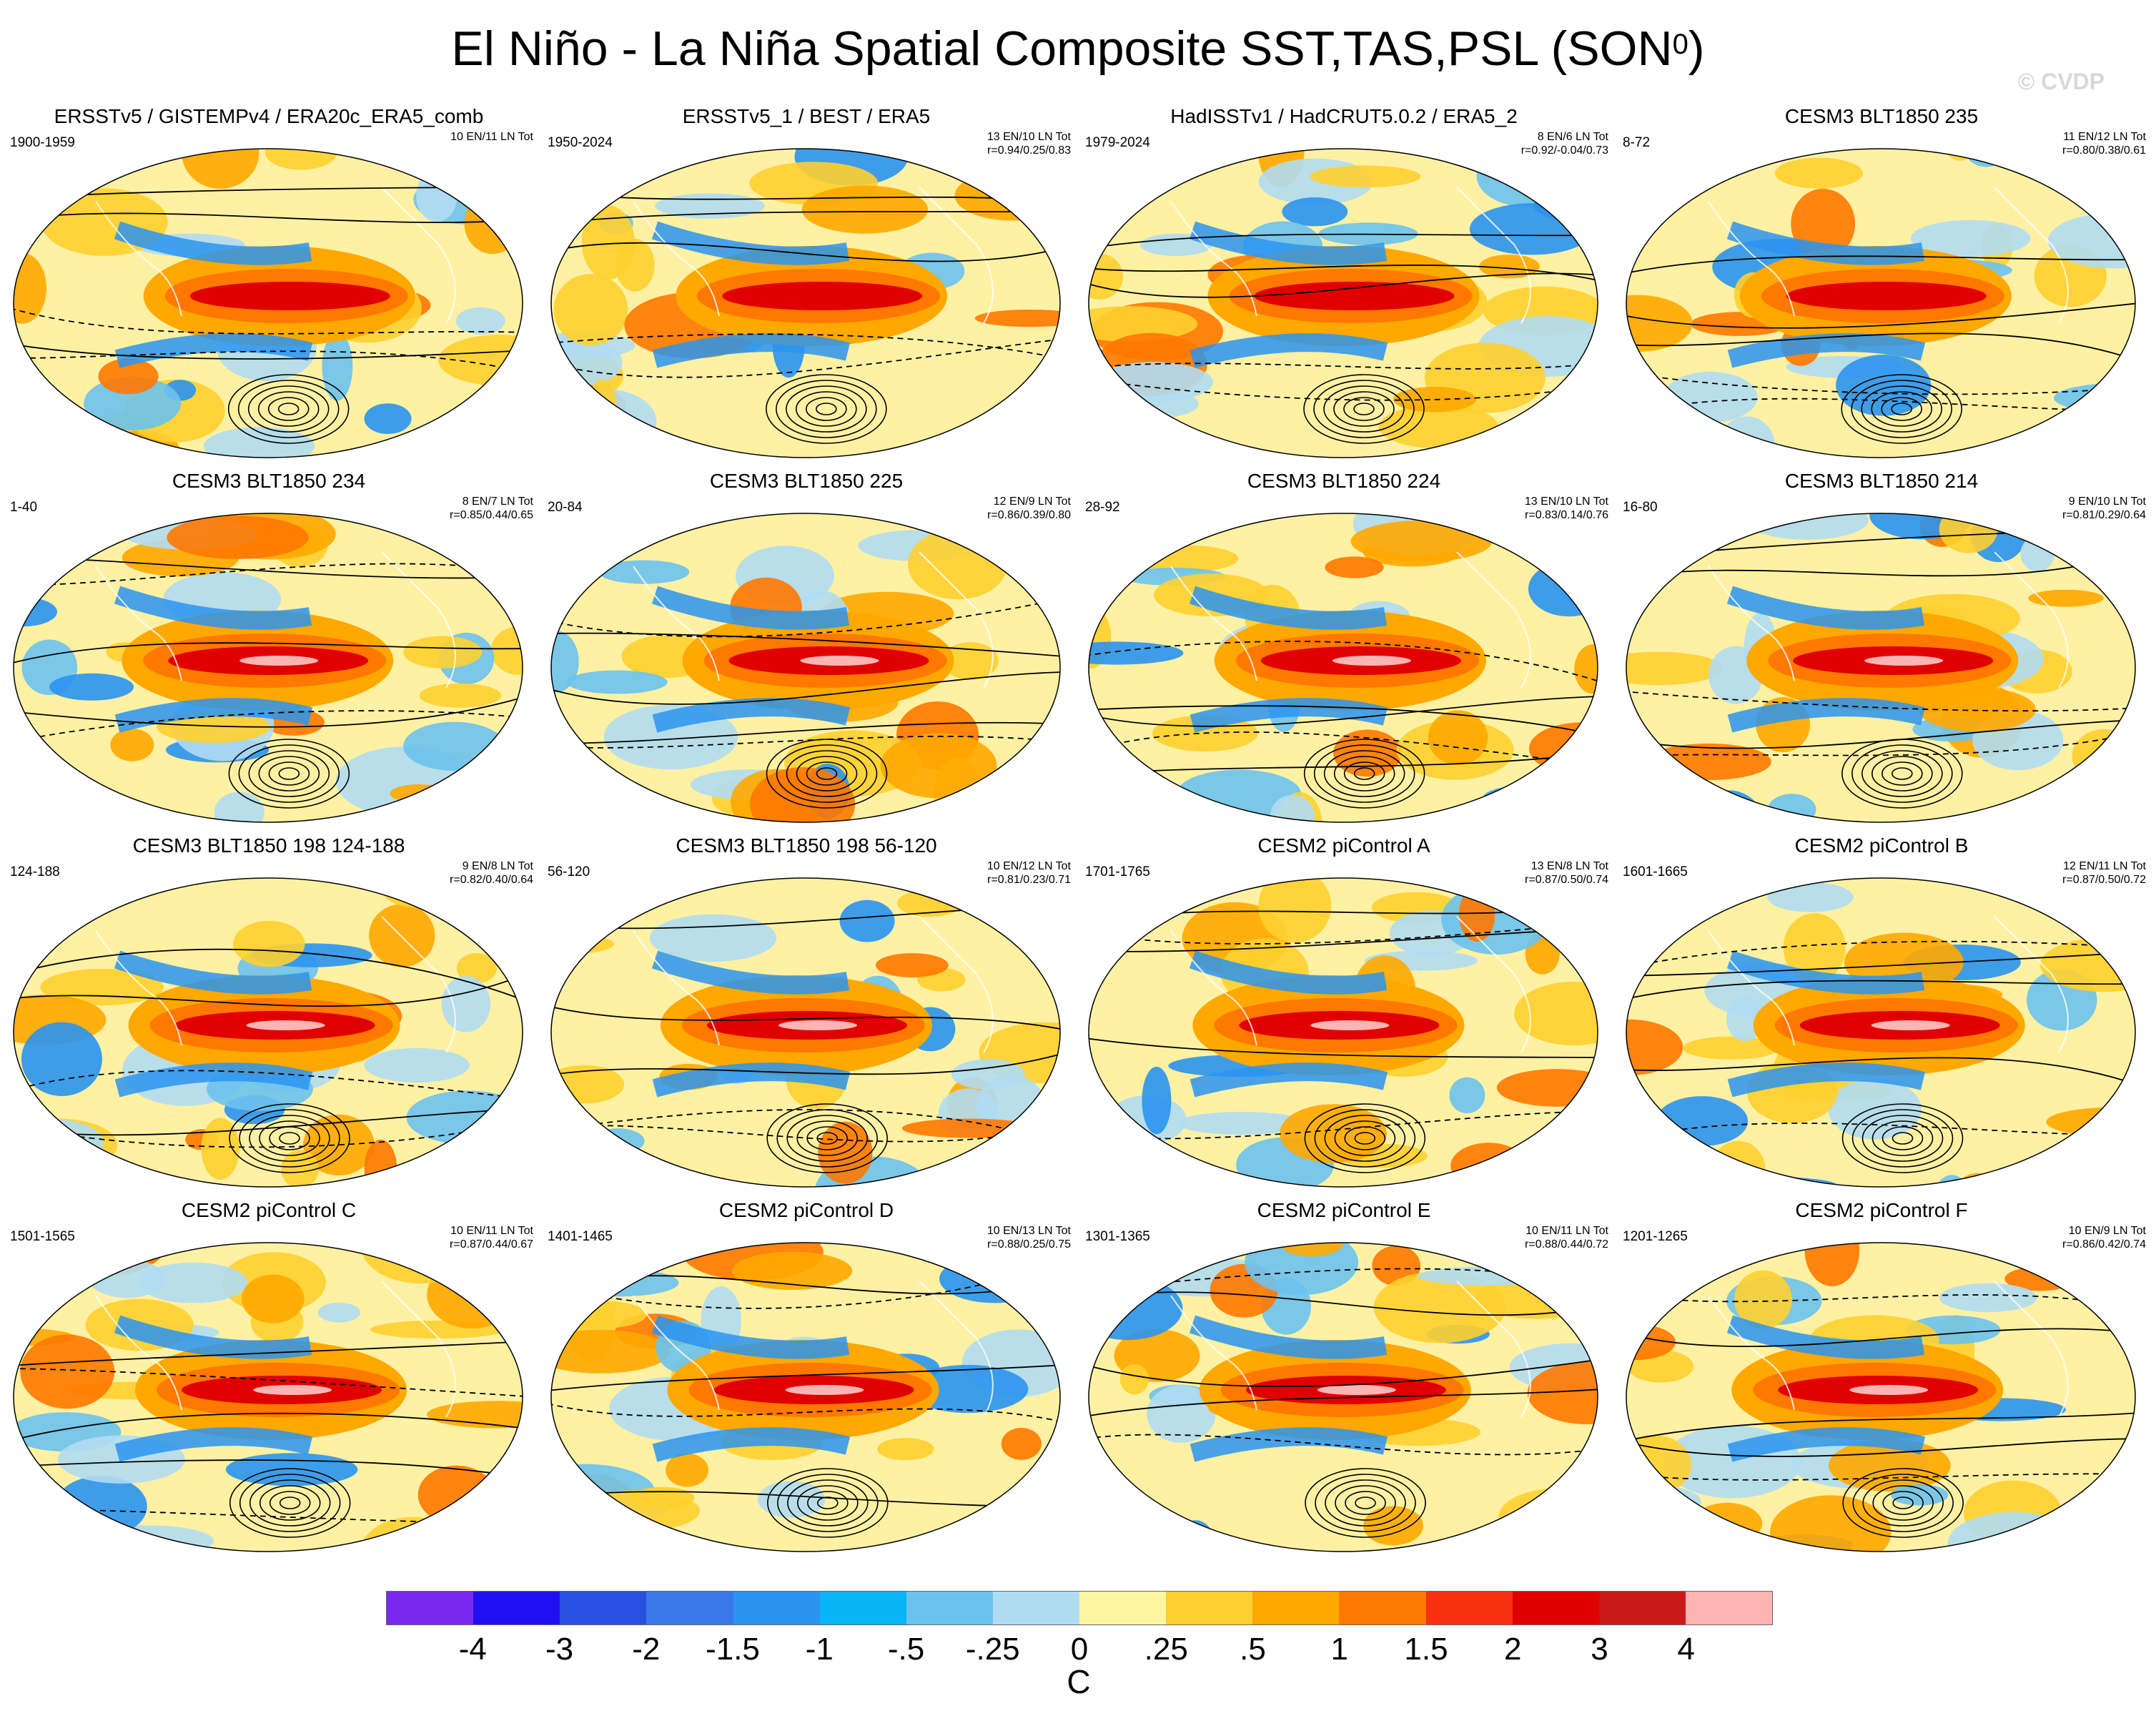 The height and width of the screenshot is (1721, 2156). Describe the element at coordinates (1253, 1649) in the screenshot. I see `colorbar-tick-label: .5` at that location.